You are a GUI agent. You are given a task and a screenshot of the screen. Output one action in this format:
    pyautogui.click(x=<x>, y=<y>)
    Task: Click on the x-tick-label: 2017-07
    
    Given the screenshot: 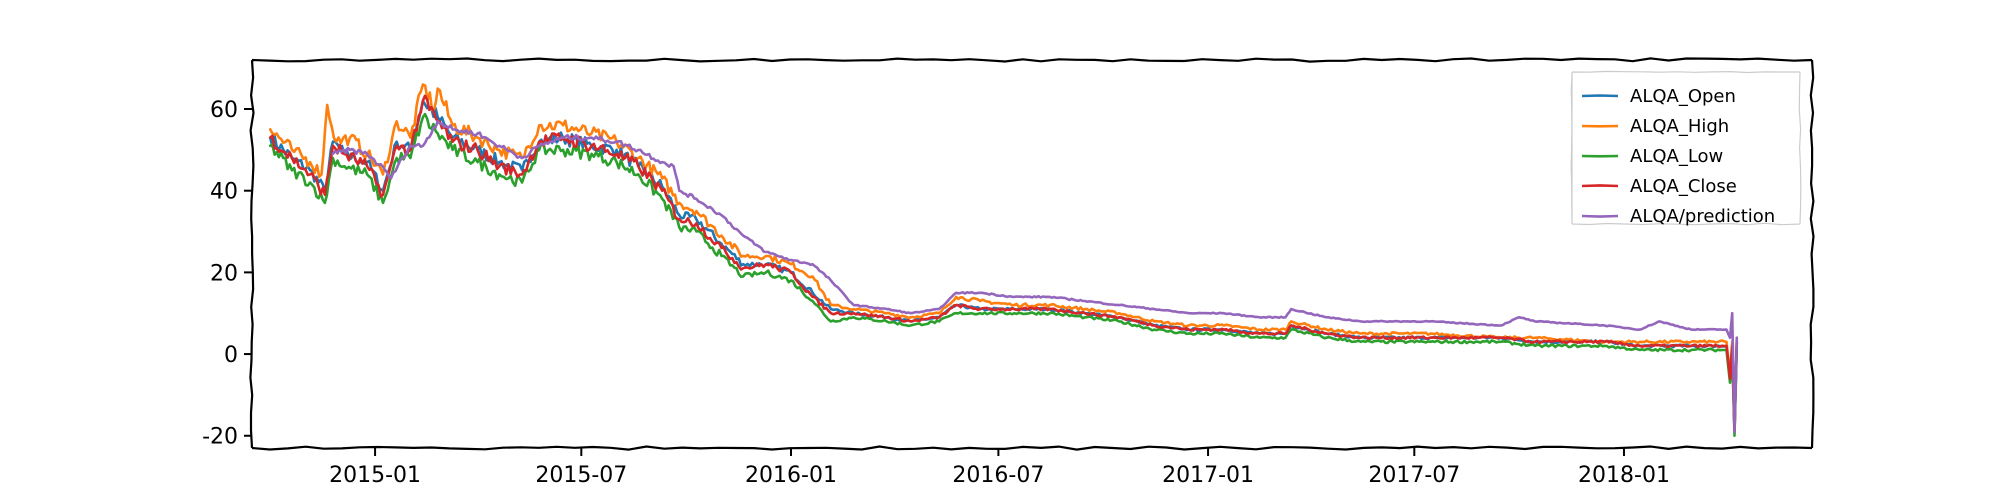 What is the action you would take?
    pyautogui.click(x=1414, y=475)
    